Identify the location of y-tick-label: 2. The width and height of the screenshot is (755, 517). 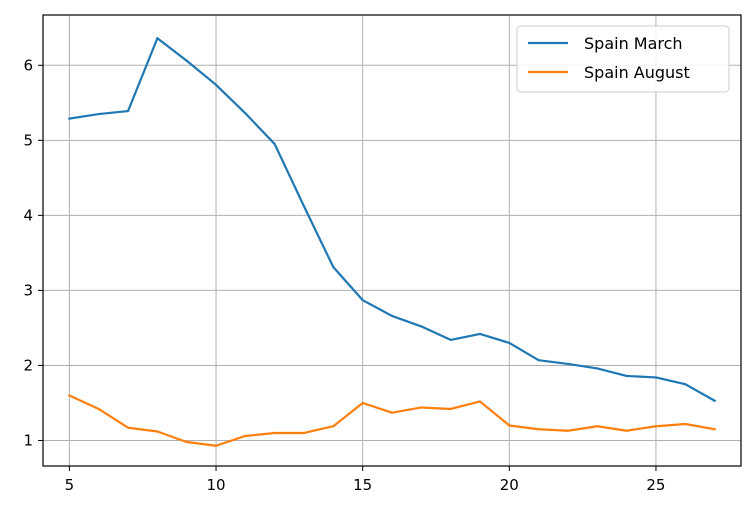
(28, 365).